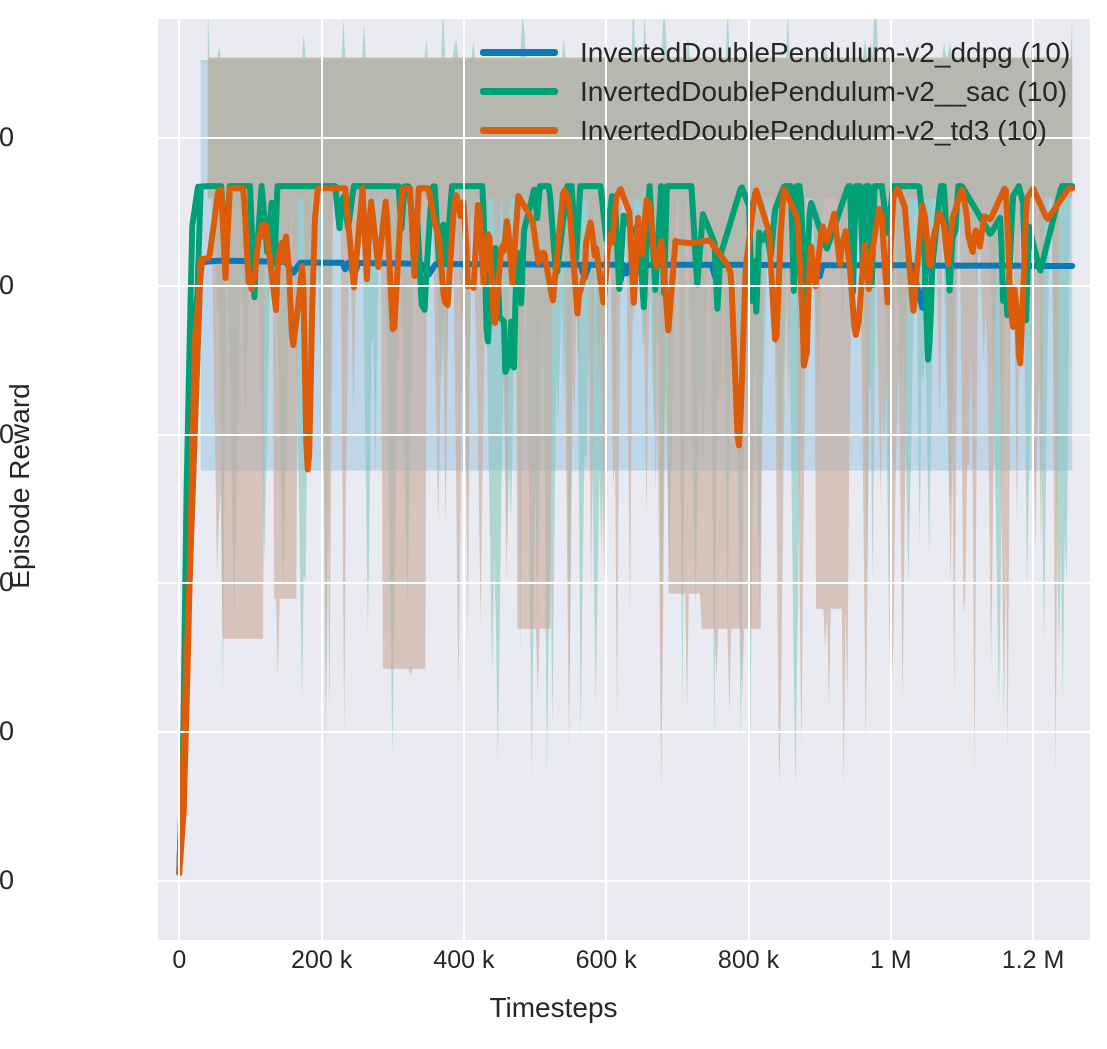 Image resolution: width=1107 pixels, height=1049 pixels. Describe the element at coordinates (519, 52) in the screenshot. I see `legend-color-swatch-ddpg` at that location.